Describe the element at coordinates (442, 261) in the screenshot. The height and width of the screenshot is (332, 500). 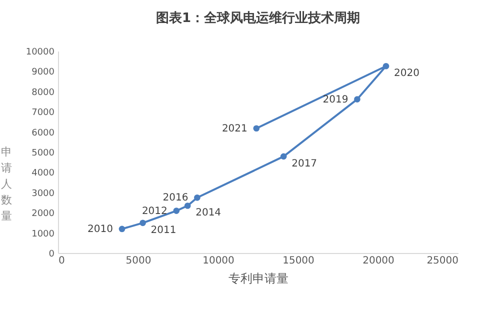
I see `x-tick-label: 25000` at that location.